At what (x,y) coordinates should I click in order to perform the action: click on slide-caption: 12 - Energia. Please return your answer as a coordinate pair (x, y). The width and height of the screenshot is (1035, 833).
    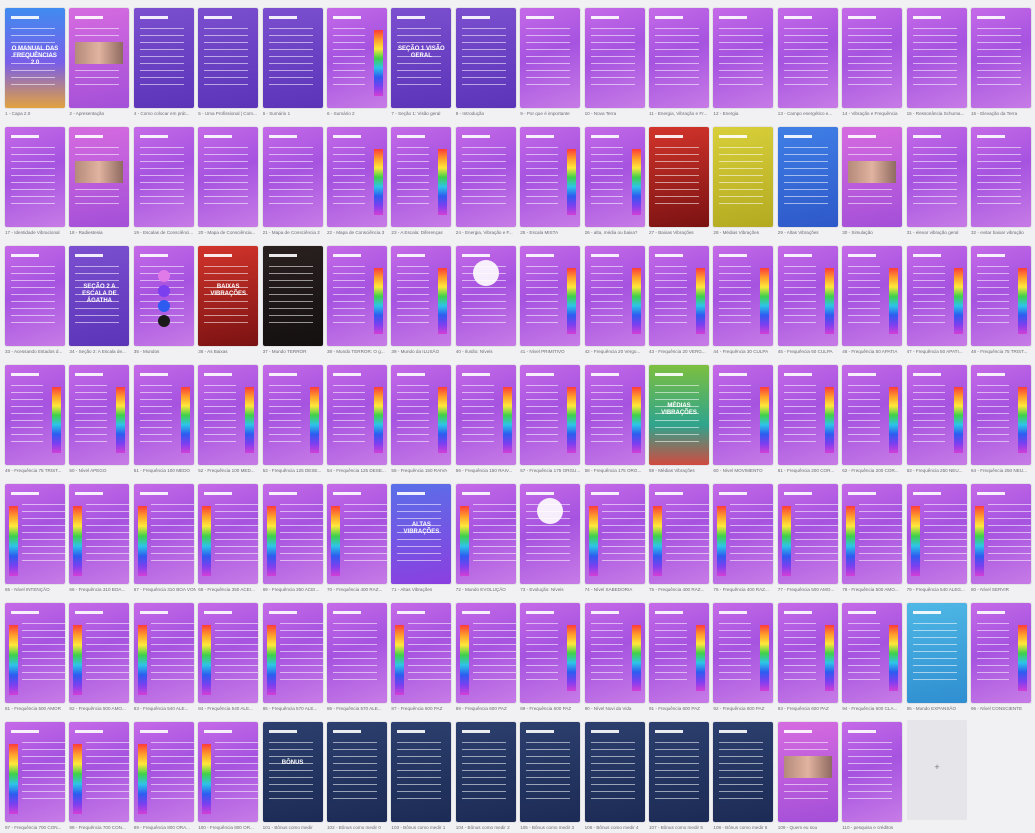
    Looking at the image, I should click on (726, 113).